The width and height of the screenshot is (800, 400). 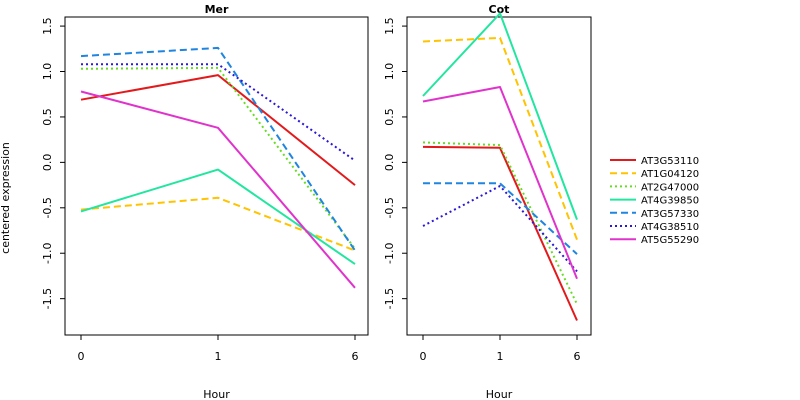 I want to click on series-line-at3g57330-cot, so click(x=500, y=218).